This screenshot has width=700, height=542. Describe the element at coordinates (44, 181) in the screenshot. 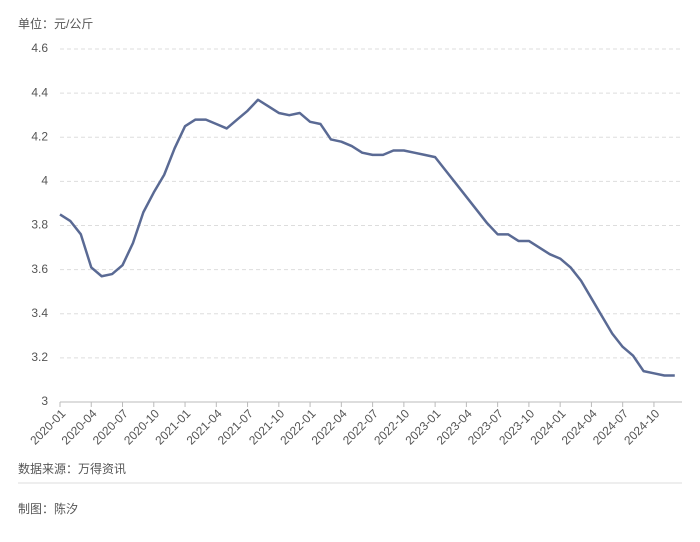

I see `y-tick-label: 4` at that location.